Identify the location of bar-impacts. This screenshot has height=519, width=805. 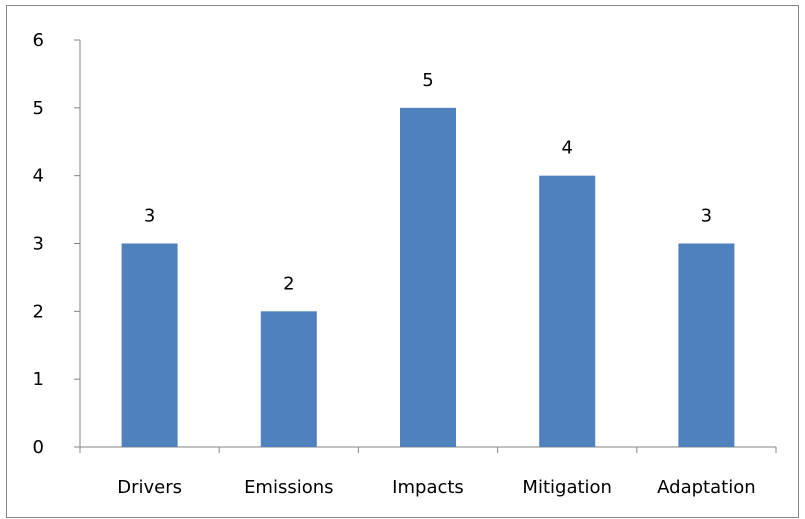
(428, 277).